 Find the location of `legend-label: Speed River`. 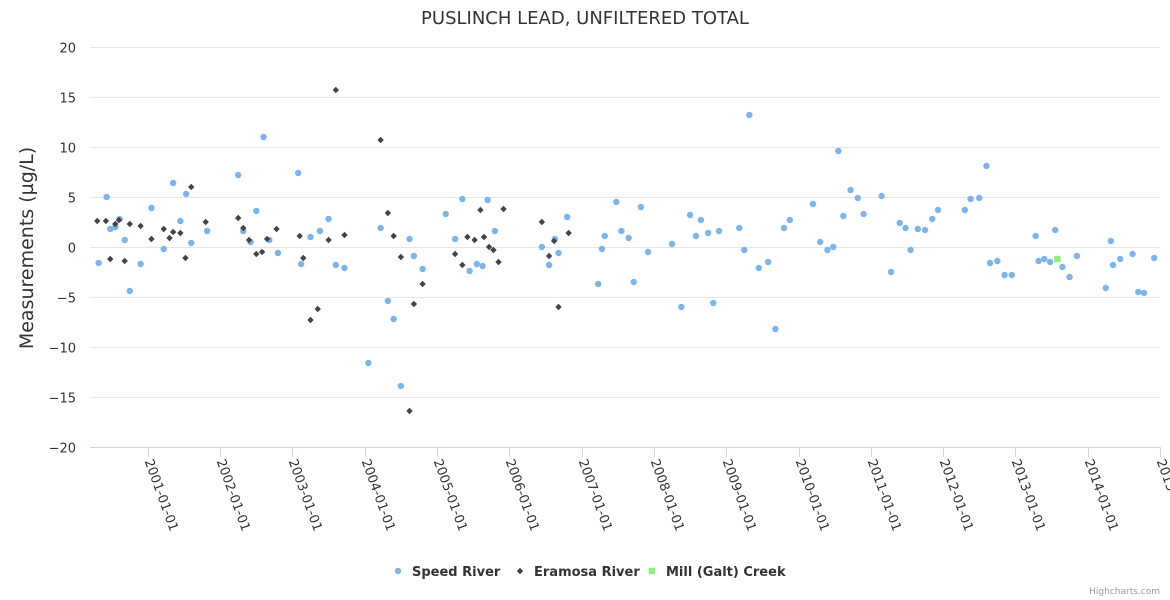

legend-label: Speed River is located at coordinates (456, 572).